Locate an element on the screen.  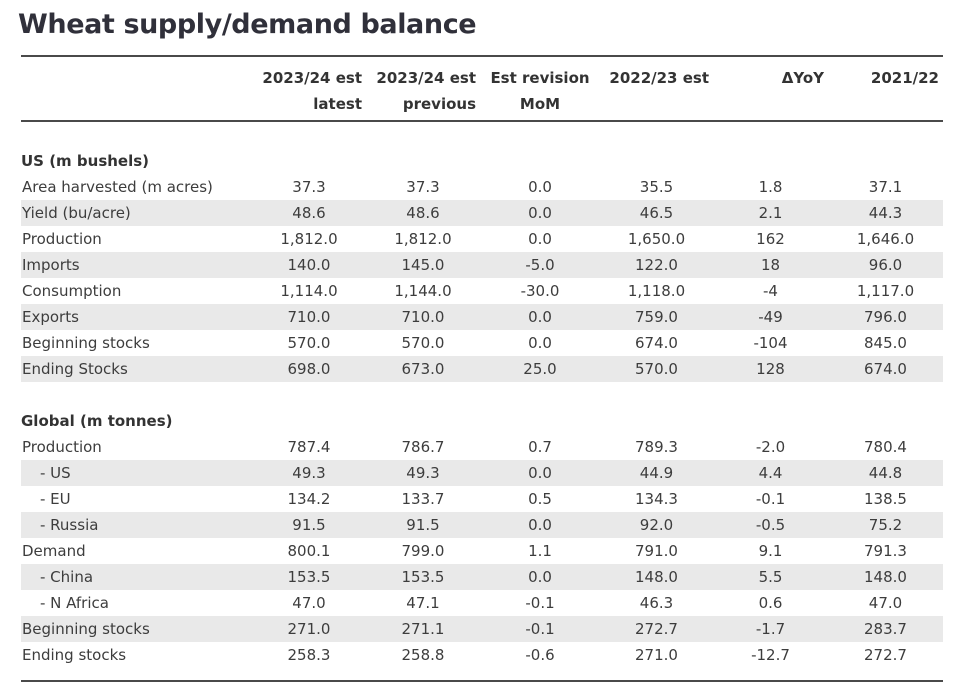
header-line: 2022/23 est is located at coordinates (659, 78).